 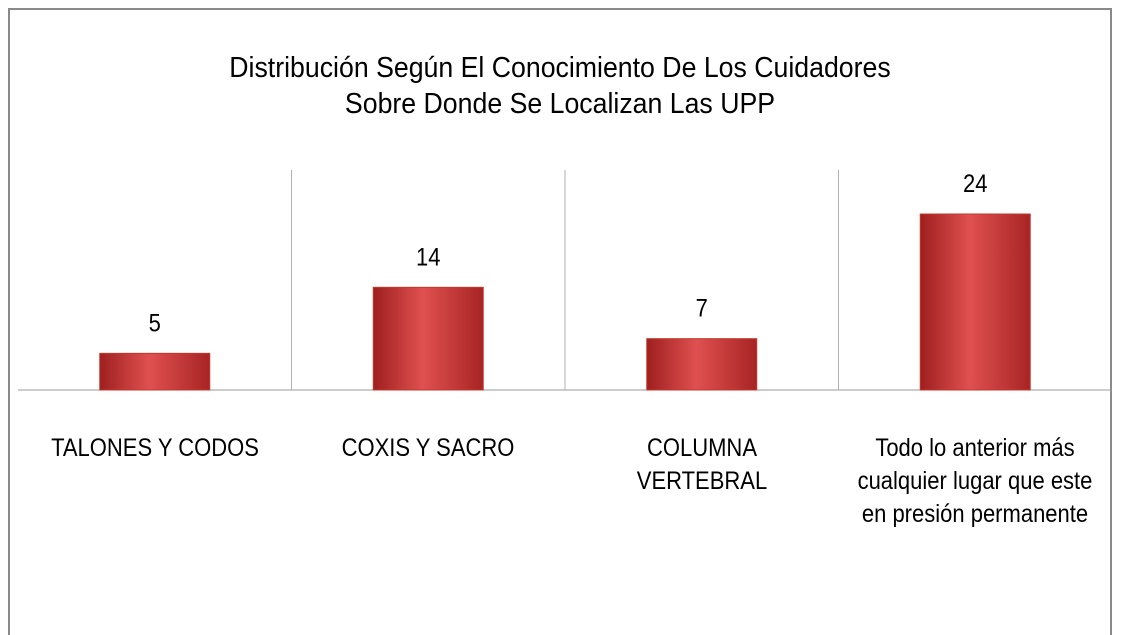 I want to click on data-label: 7, so click(x=702, y=308).